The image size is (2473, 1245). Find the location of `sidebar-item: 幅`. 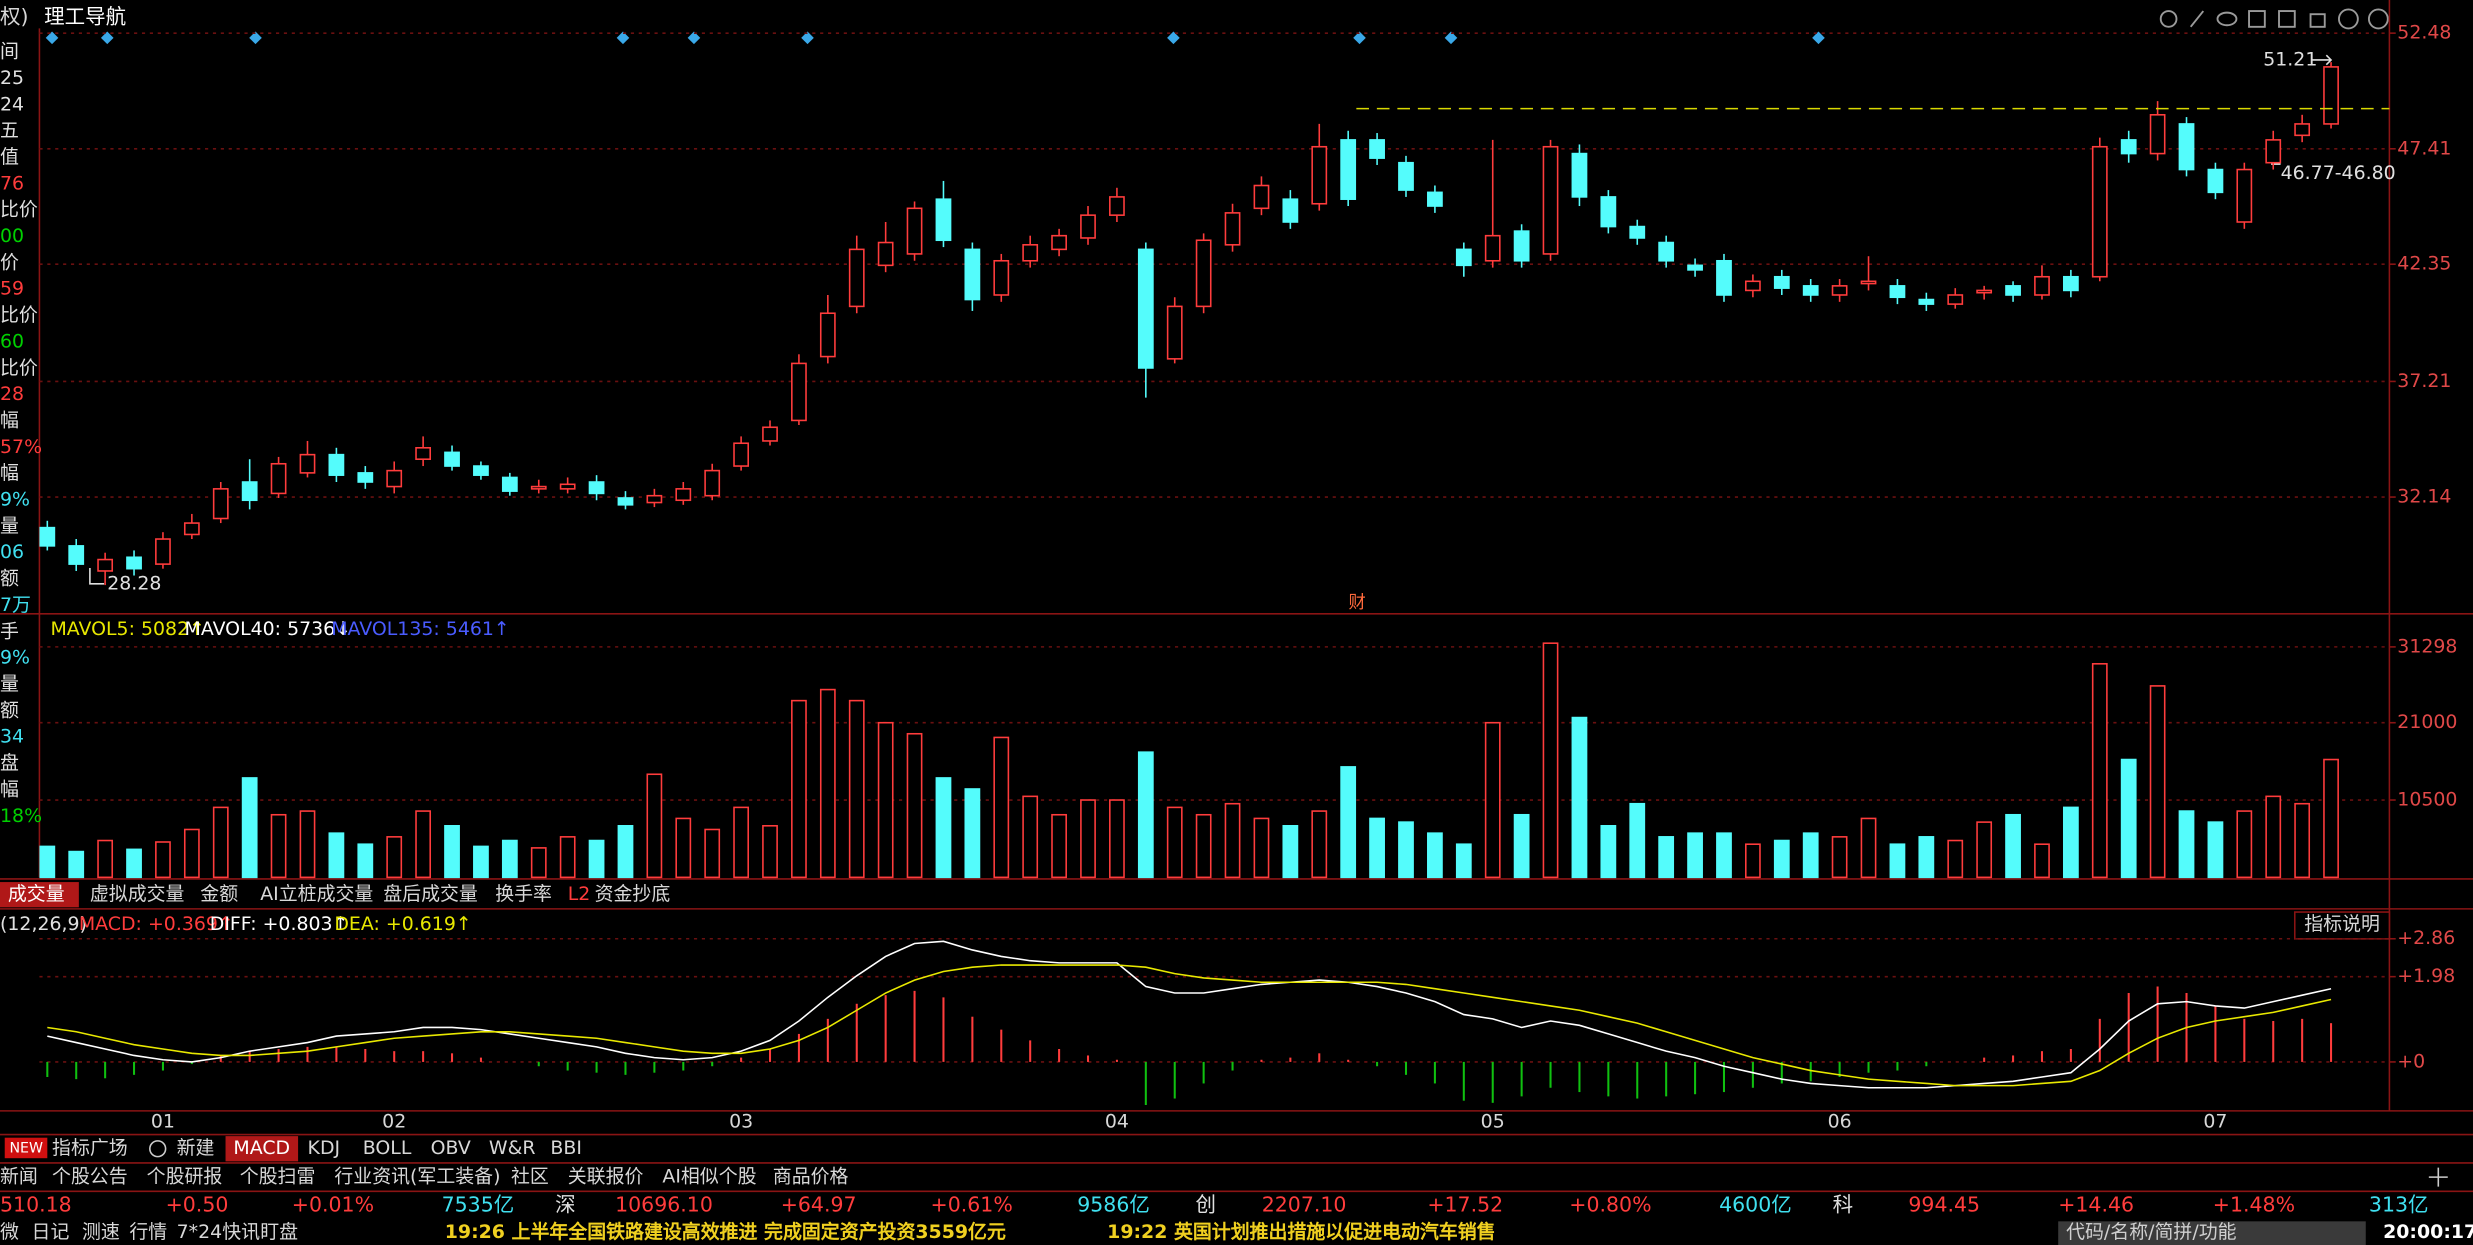

sidebar-item: 幅 is located at coordinates (9, 420).